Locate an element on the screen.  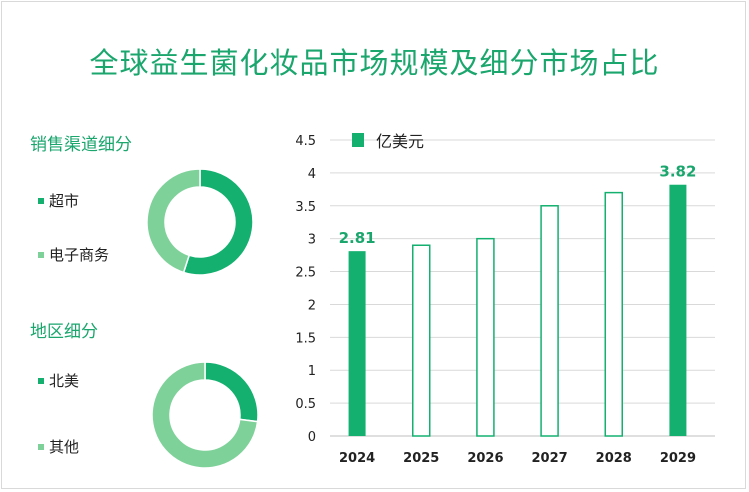
legend-item-north-america: 北美 is located at coordinates (58, 380).